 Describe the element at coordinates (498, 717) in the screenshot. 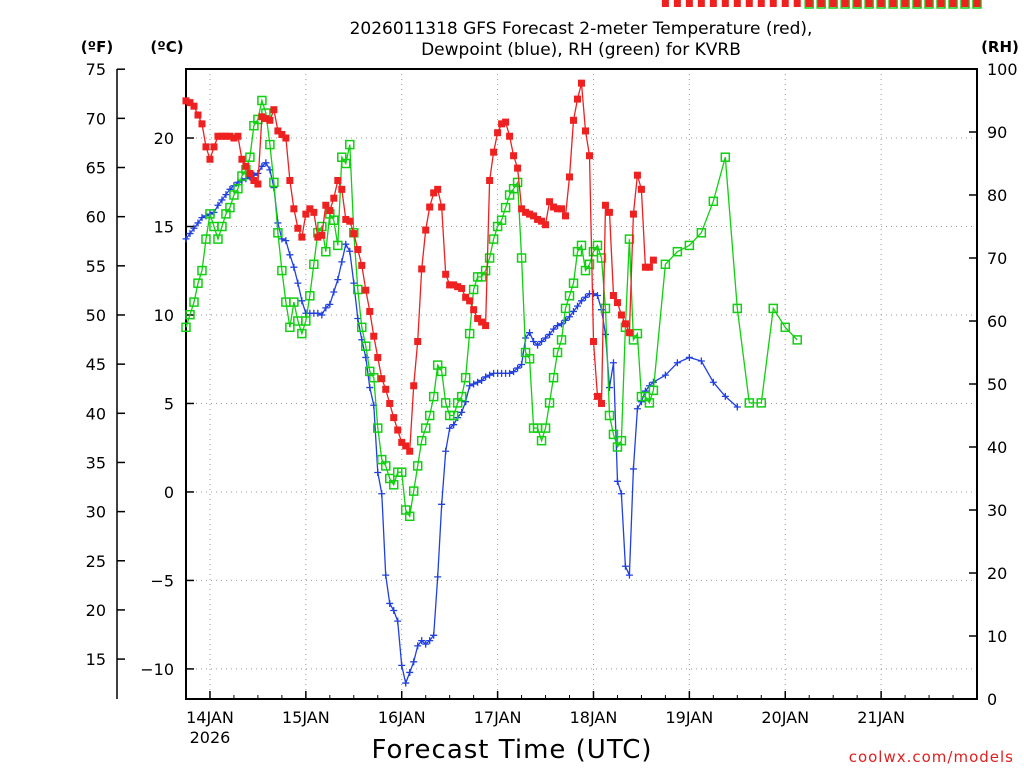

I see `x-tick-label: 17JAN` at that location.